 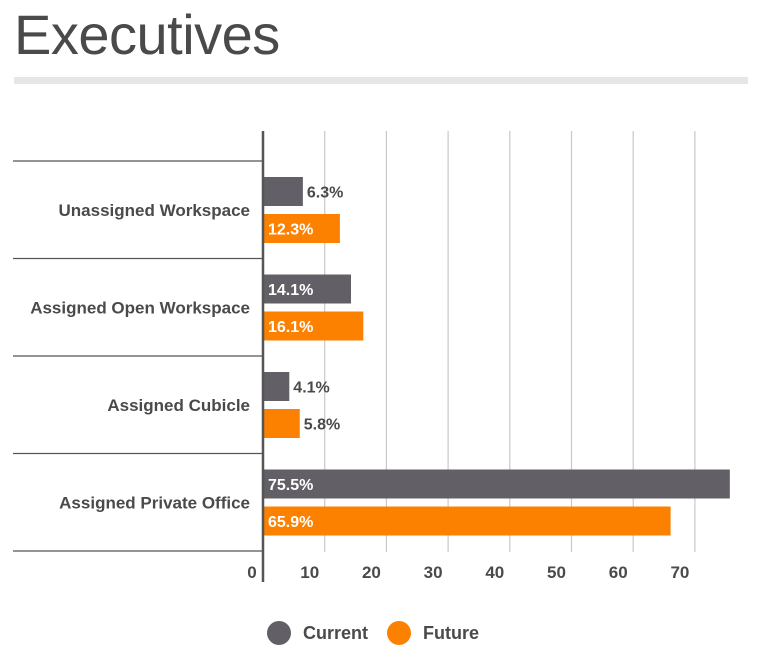 What do you see at coordinates (309, 572) in the screenshot?
I see `x-tick-label: 10` at bounding box center [309, 572].